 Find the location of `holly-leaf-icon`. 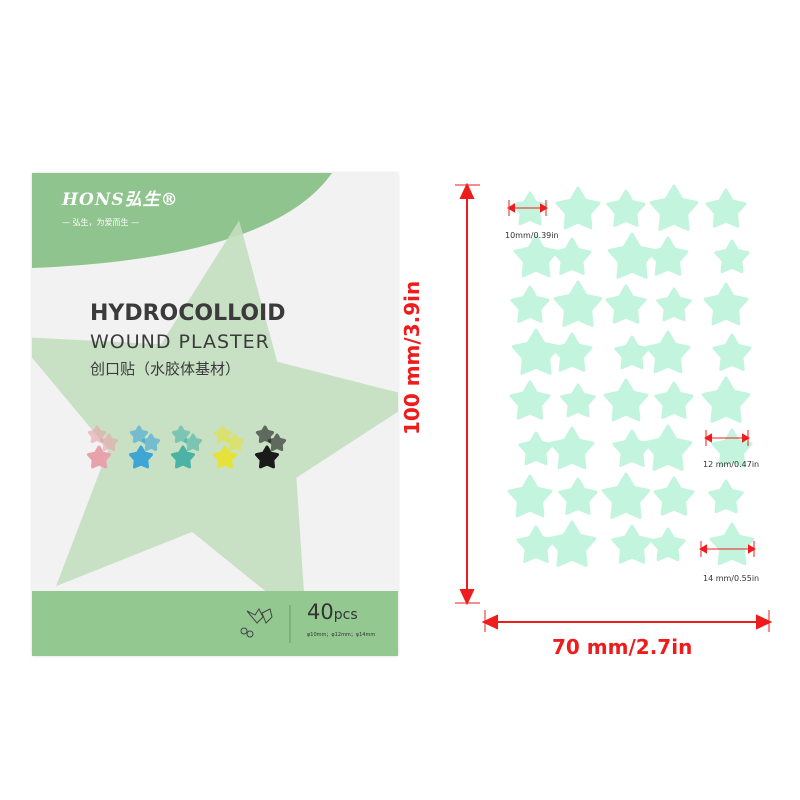

holly-leaf-icon is located at coordinates (256, 623).